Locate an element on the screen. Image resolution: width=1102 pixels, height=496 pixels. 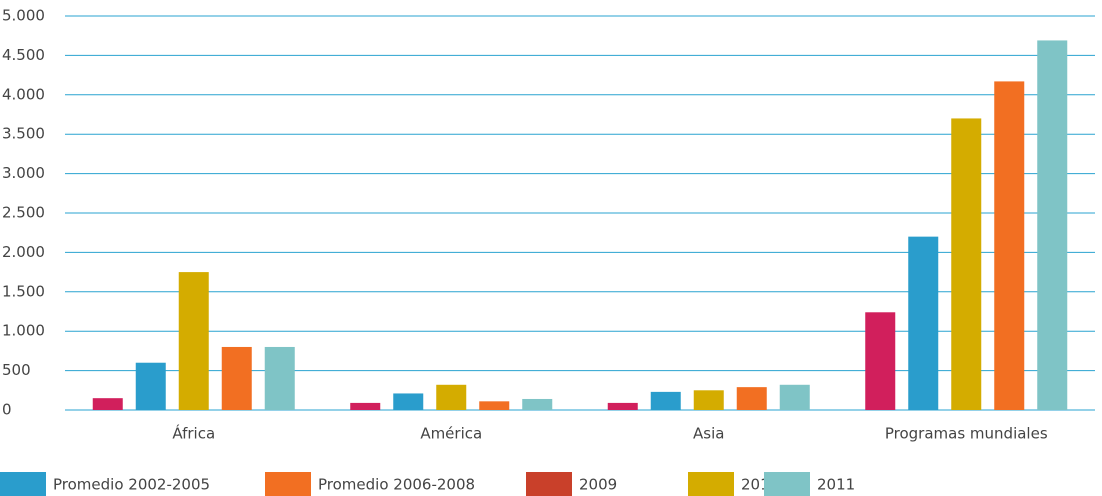
y-tick-label: 4.000 is located at coordinates (23, 94).